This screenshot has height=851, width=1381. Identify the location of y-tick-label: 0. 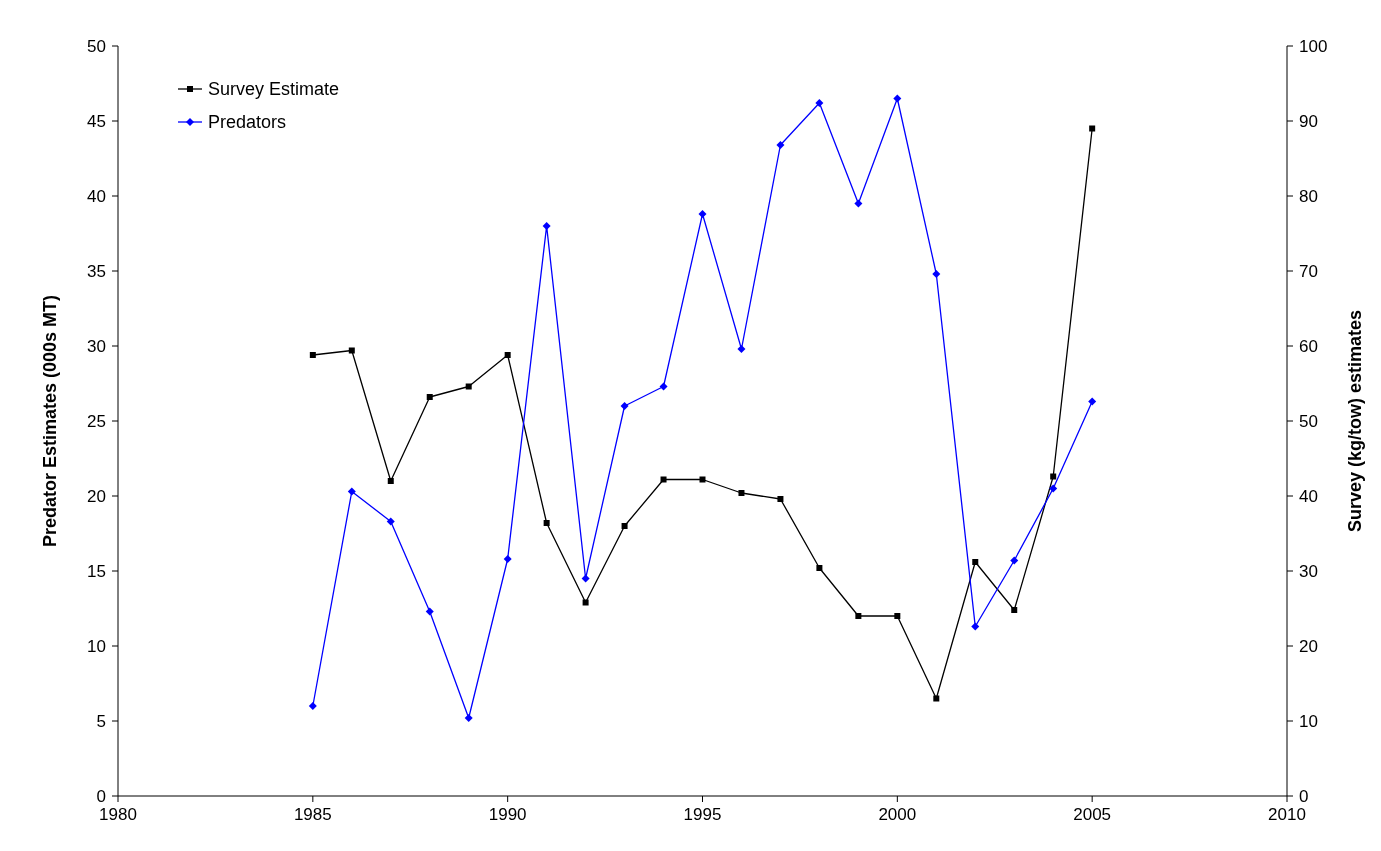
(101, 796).